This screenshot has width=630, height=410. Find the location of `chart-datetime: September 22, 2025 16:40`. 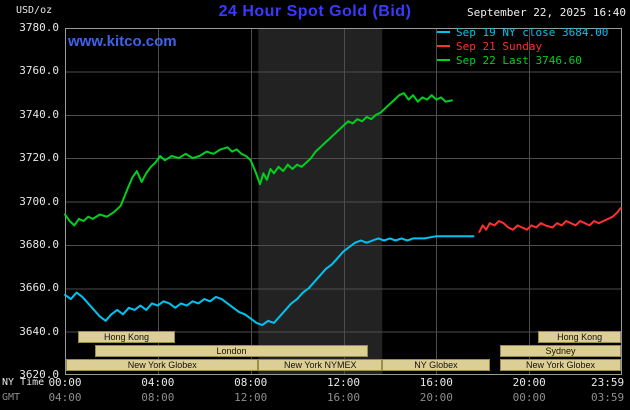

chart-datetime: September 22, 2025 16:40 is located at coordinates (546, 12).